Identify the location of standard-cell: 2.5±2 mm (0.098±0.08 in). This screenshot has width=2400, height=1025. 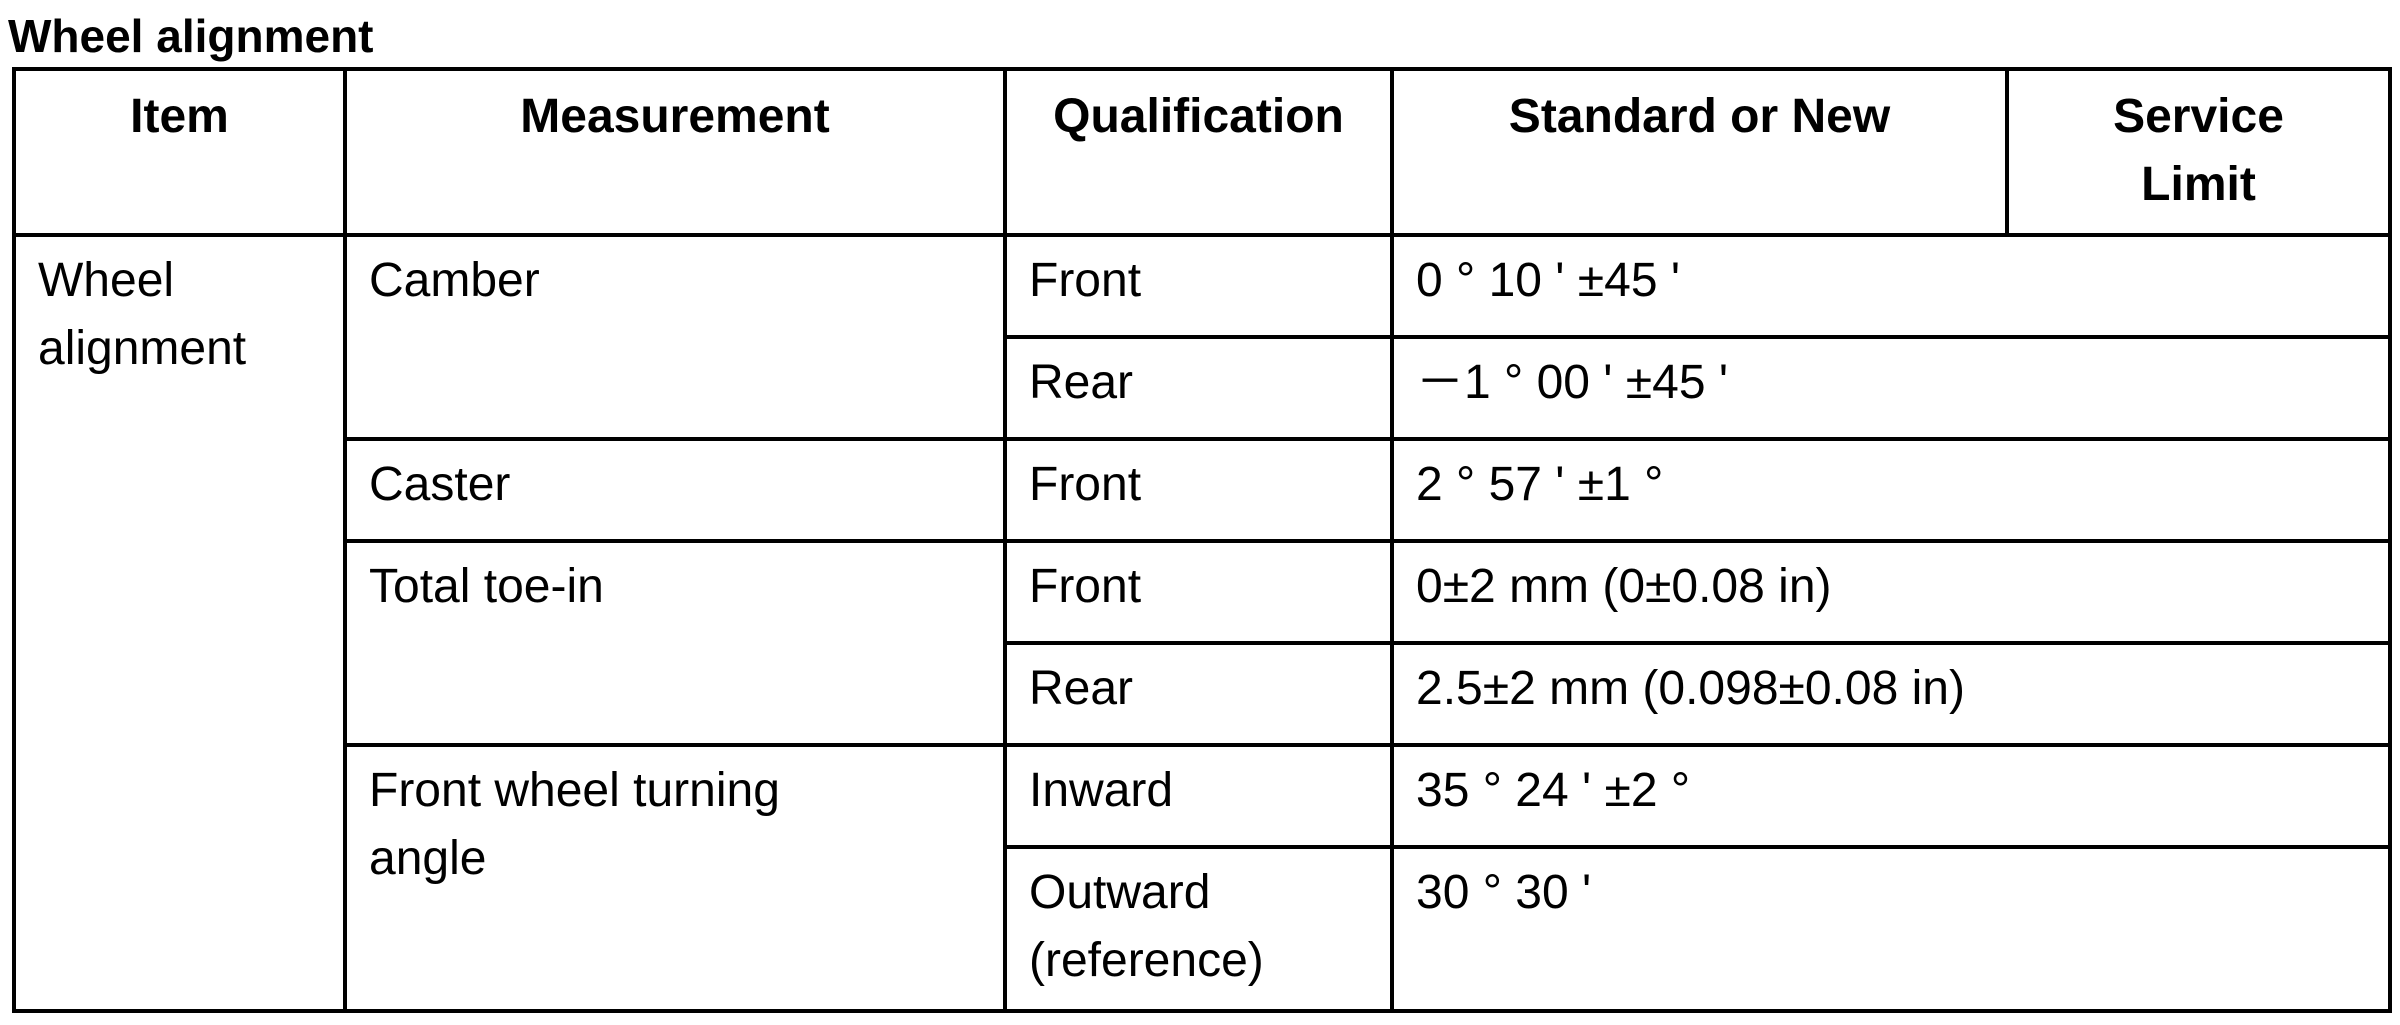
(1891, 694).